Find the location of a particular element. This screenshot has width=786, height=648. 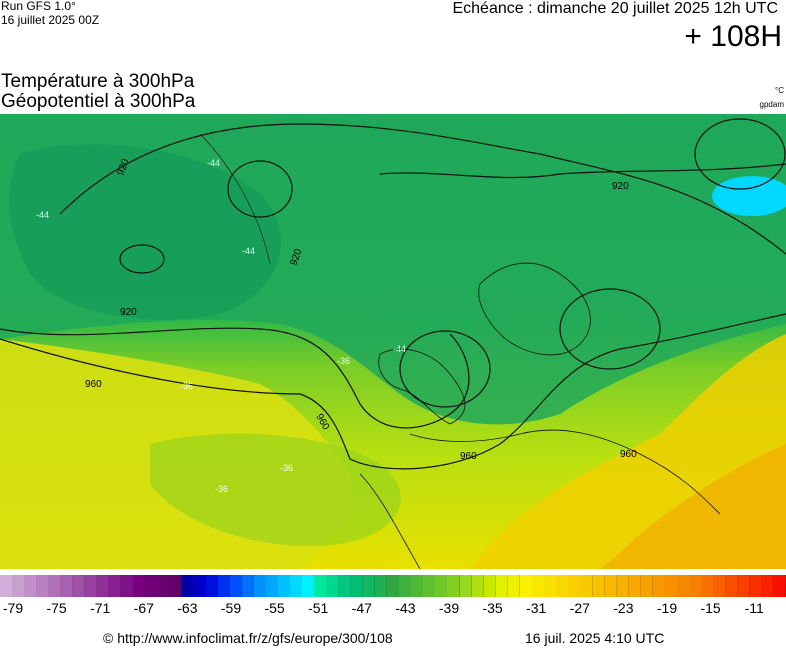

cold-spot is located at coordinates (749, 196).